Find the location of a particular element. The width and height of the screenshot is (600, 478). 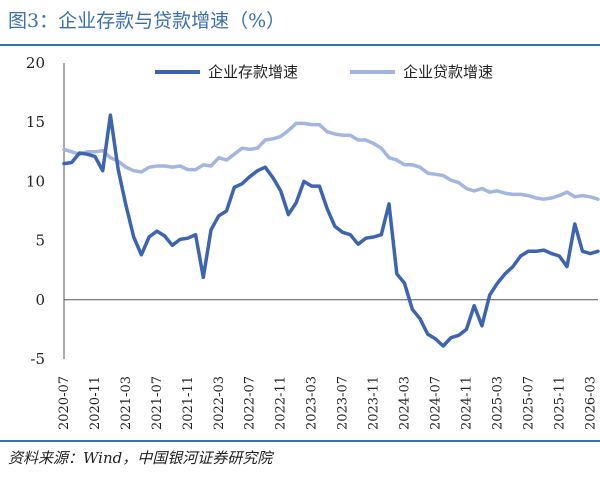

x-tick-label: 2025-07 is located at coordinates (528, 403).